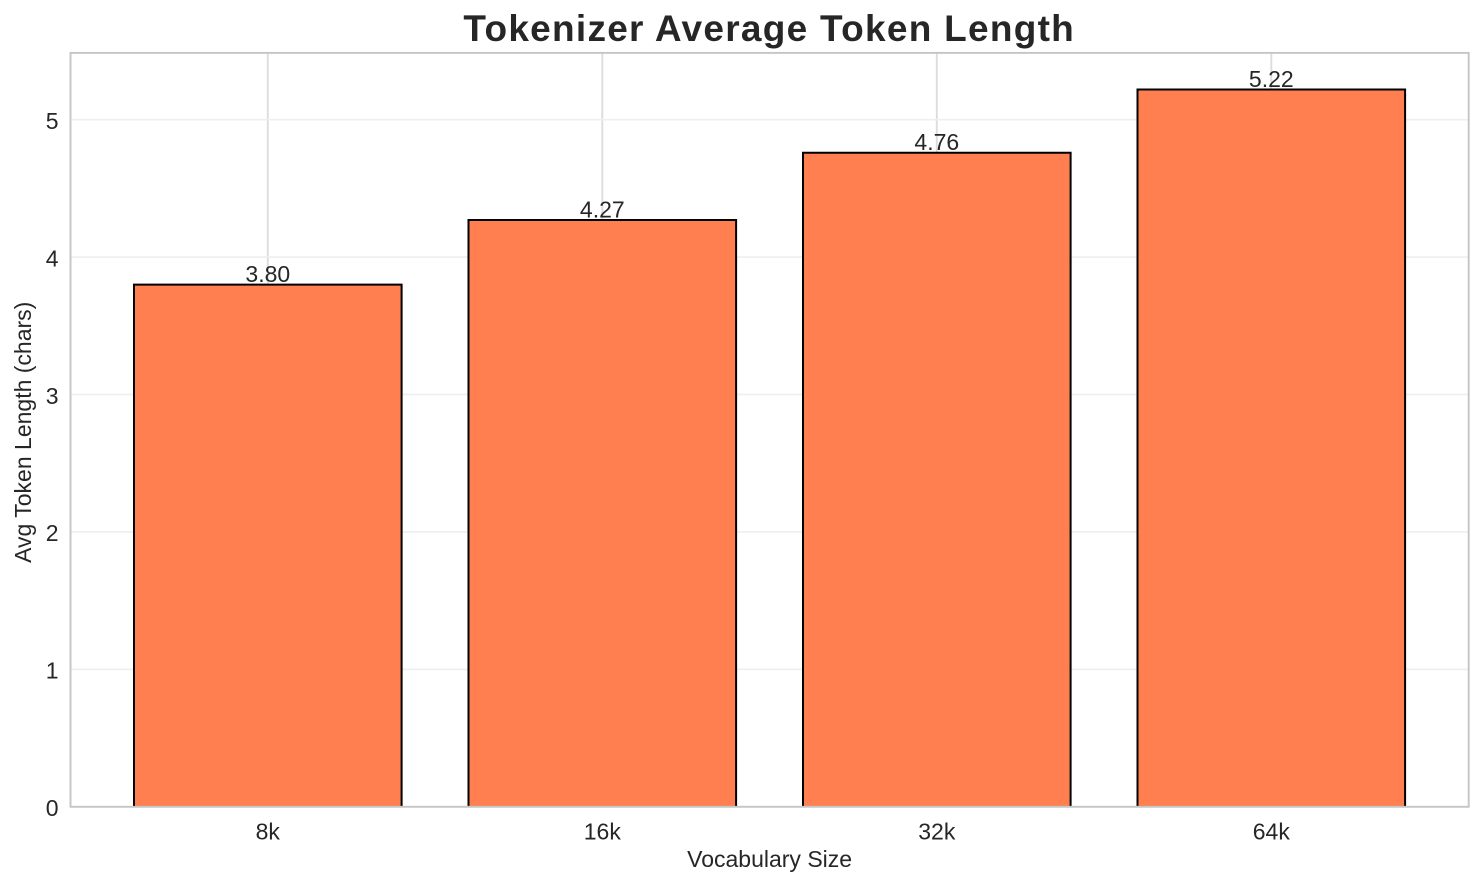  What do you see at coordinates (52, 533) in the screenshot?
I see `svg-text: 2` at bounding box center [52, 533].